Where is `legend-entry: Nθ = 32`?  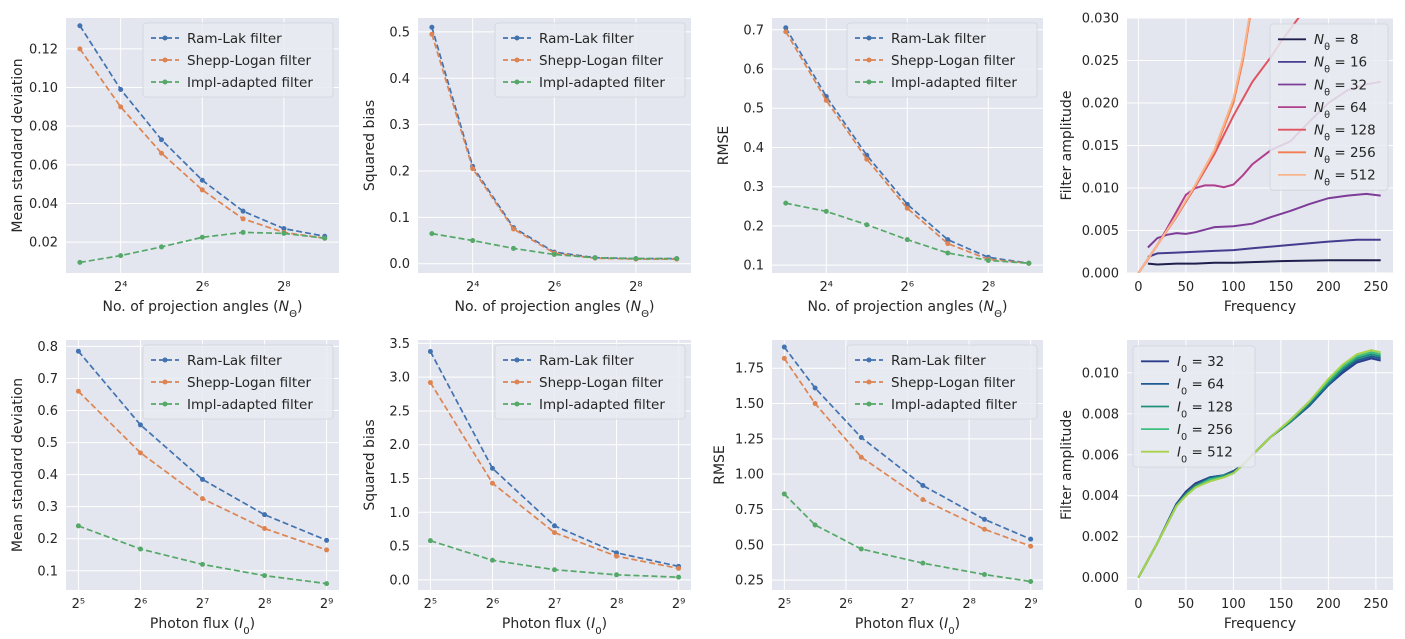 legend-entry: Nθ = 32 is located at coordinates (1322, 87).